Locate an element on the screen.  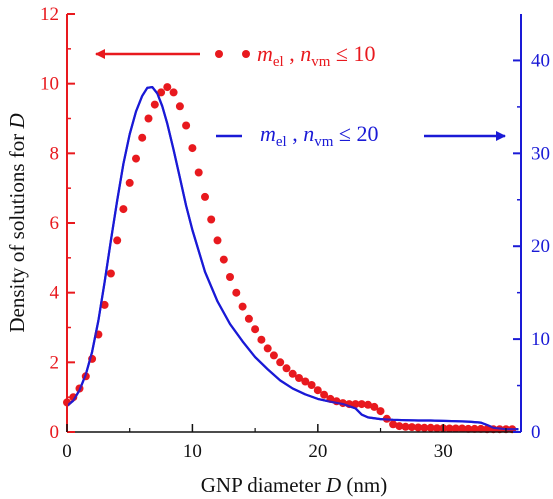
right-tick-label: 0 is located at coordinates (536, 432).